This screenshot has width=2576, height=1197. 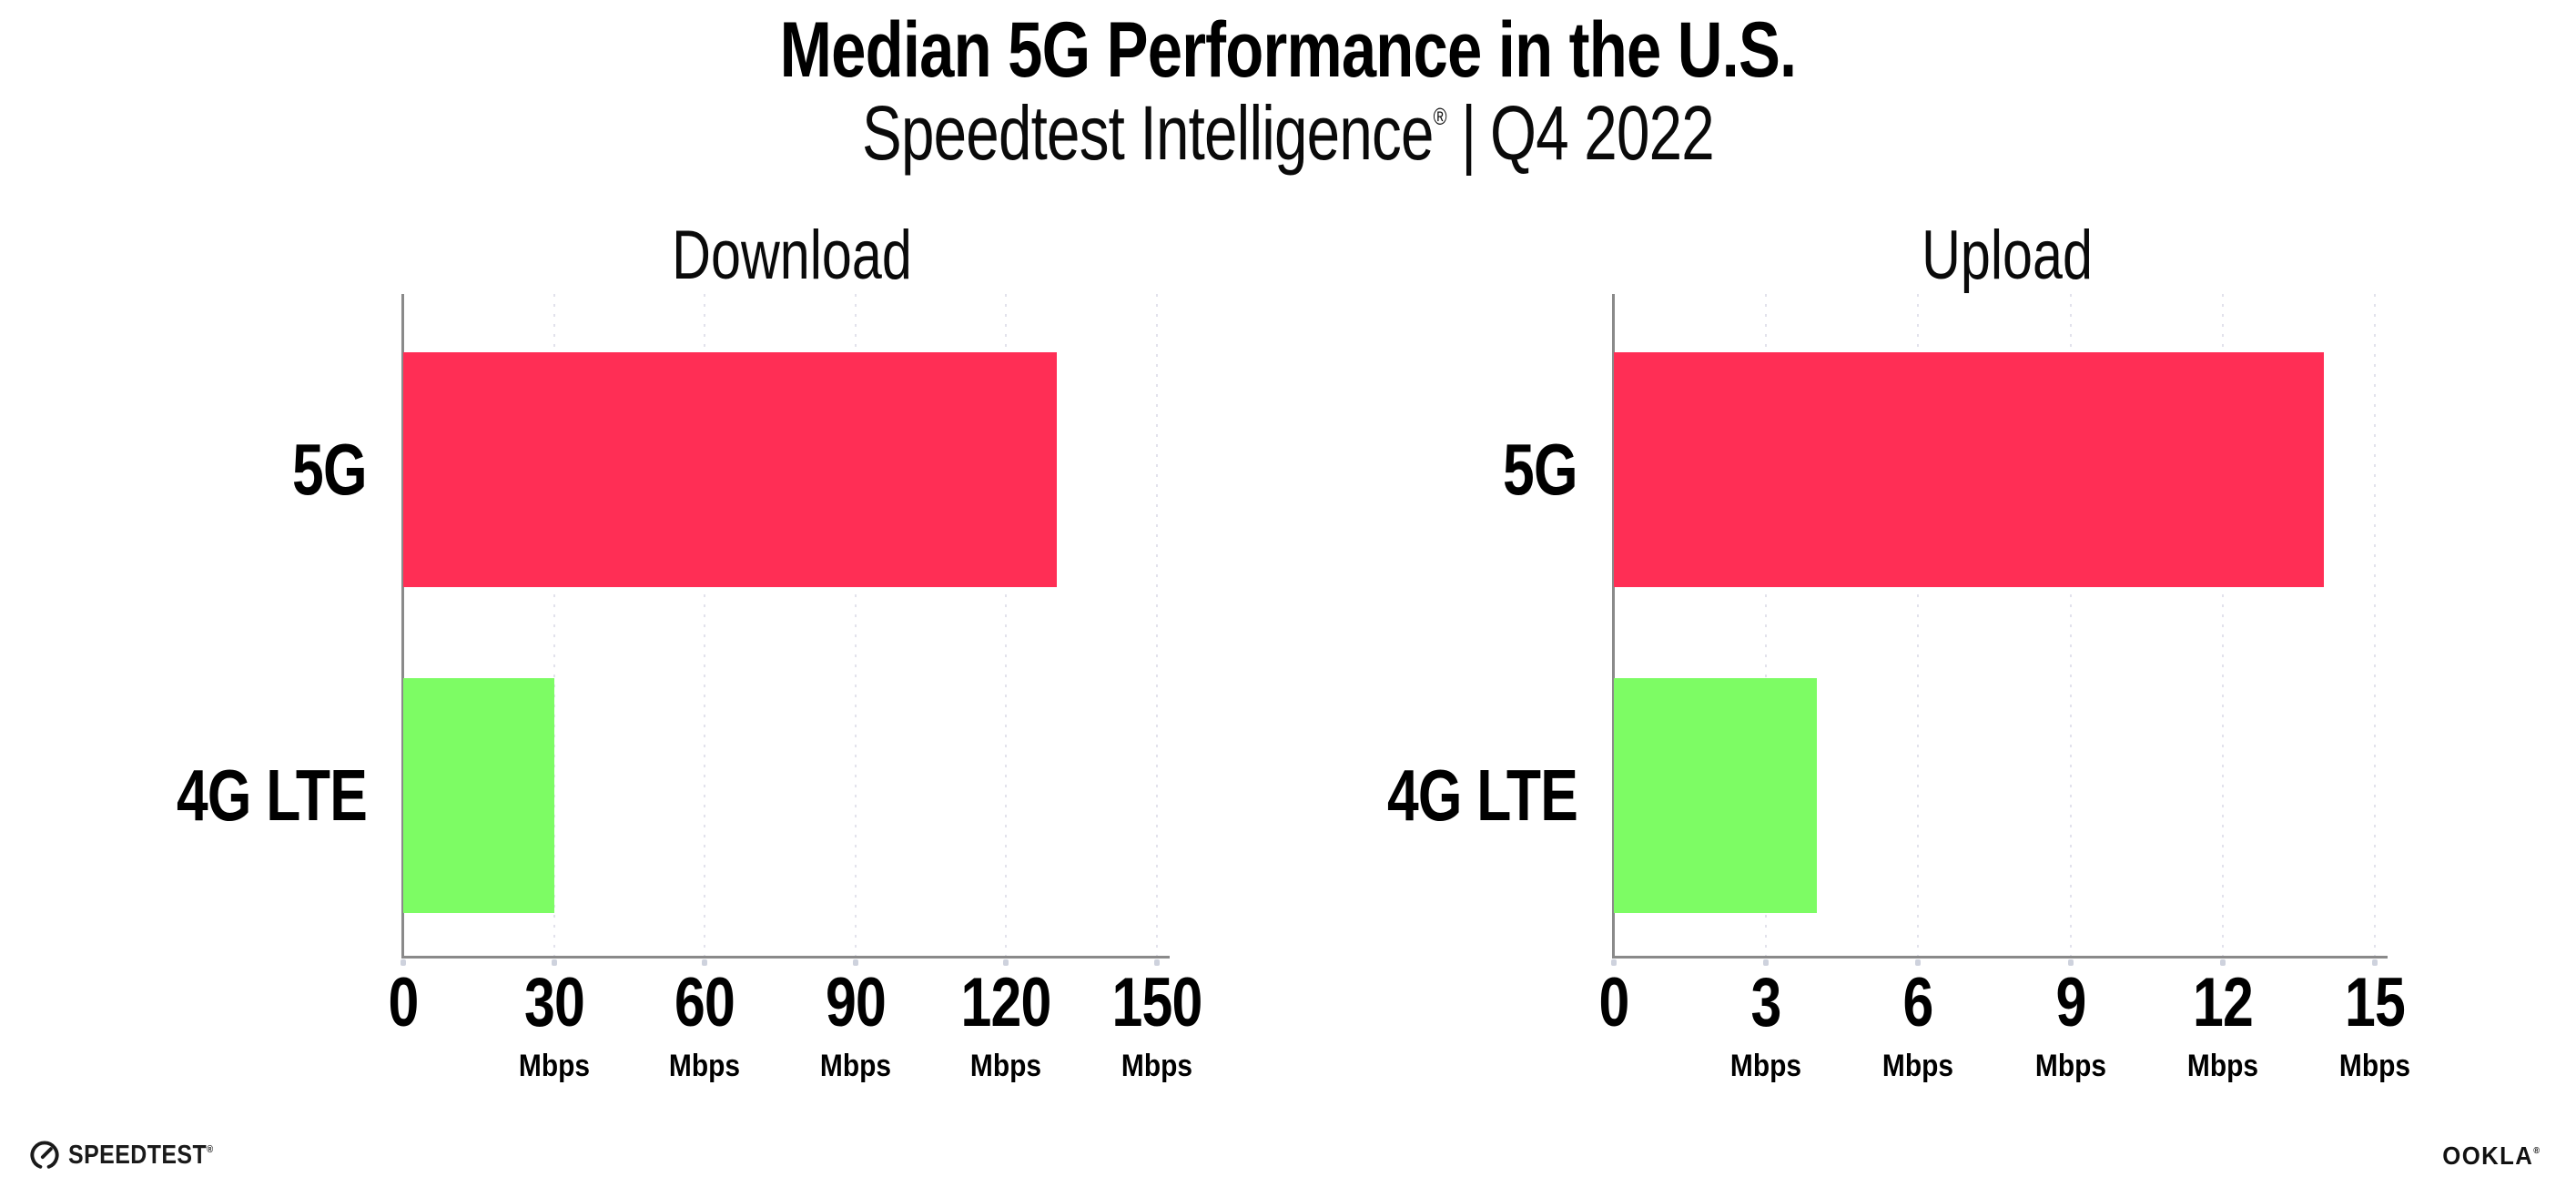 What do you see at coordinates (2070, 1002) in the screenshot?
I see `x-tick-label: 9` at bounding box center [2070, 1002].